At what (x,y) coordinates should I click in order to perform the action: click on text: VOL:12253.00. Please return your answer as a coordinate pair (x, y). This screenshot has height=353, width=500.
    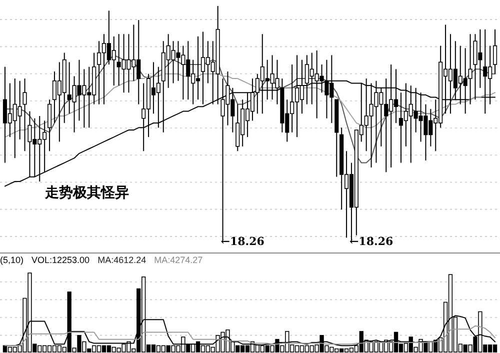
    Looking at the image, I should click on (61, 260).